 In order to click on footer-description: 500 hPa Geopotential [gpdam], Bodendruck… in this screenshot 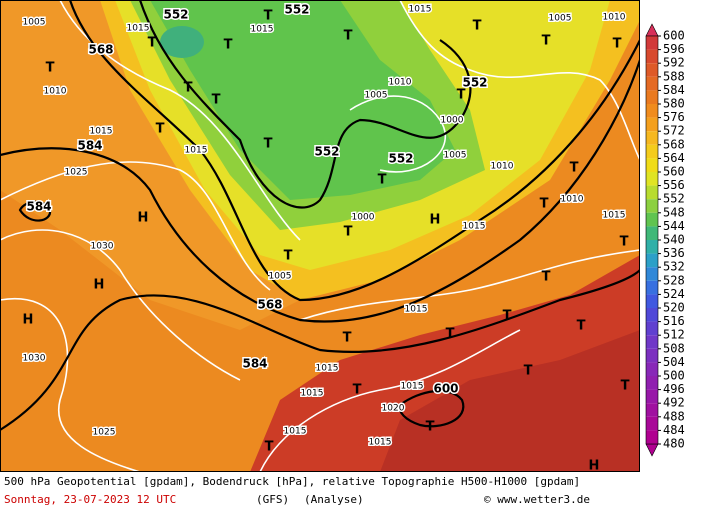, I will do `click(292, 481)`.